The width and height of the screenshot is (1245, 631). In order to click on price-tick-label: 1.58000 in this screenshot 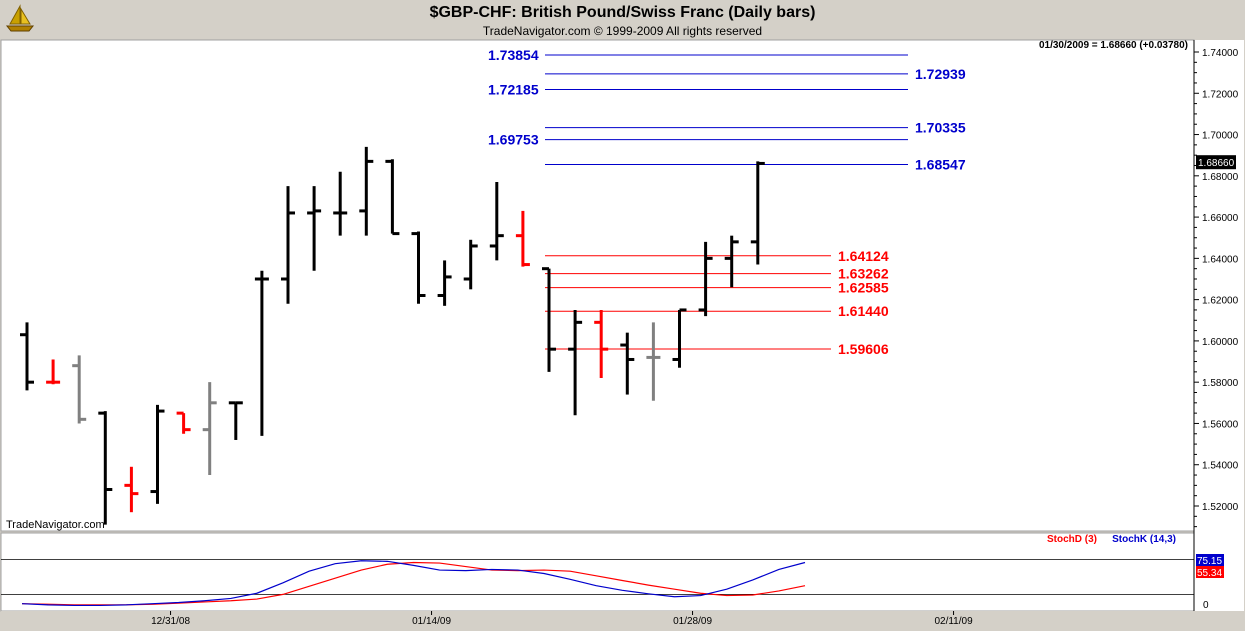, I will do `click(1220, 383)`.